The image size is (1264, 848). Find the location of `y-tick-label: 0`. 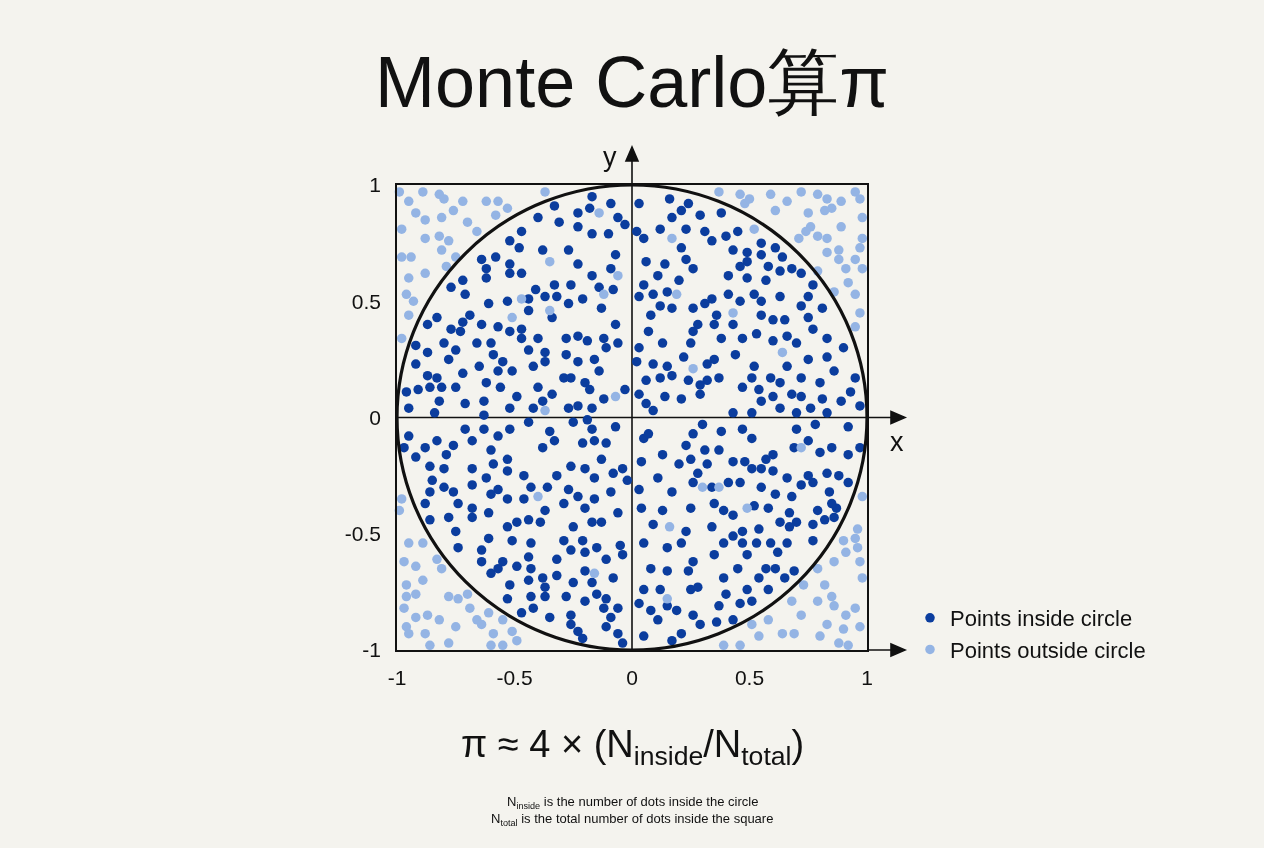

y-tick-label: 0 is located at coordinates (375, 417).